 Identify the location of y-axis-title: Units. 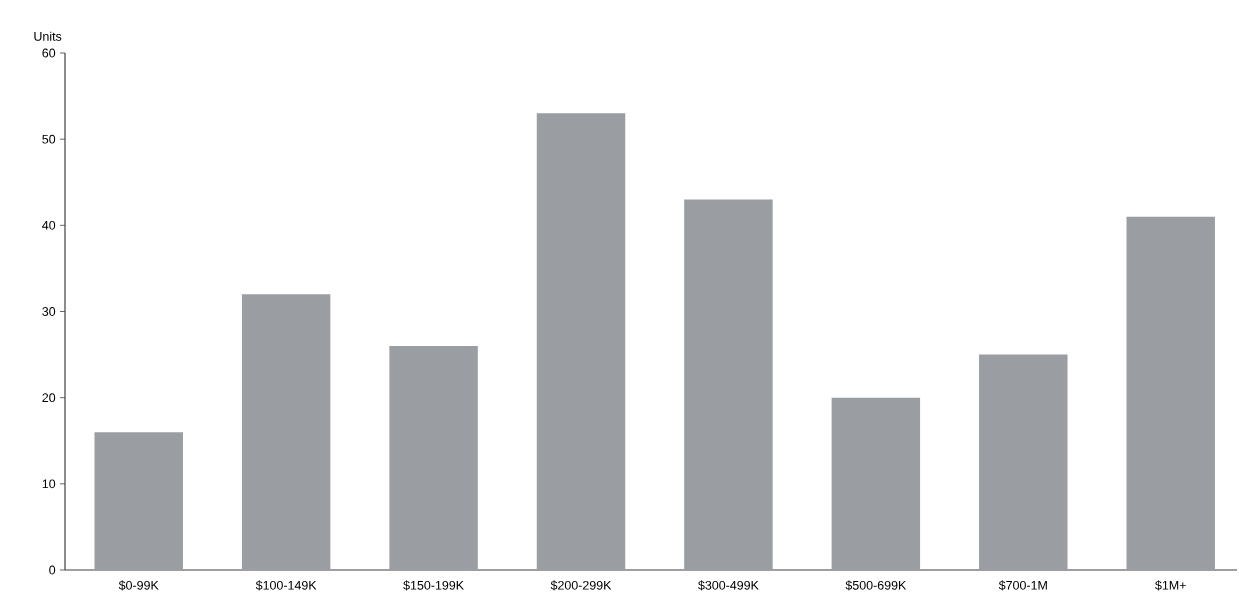
(48, 36).